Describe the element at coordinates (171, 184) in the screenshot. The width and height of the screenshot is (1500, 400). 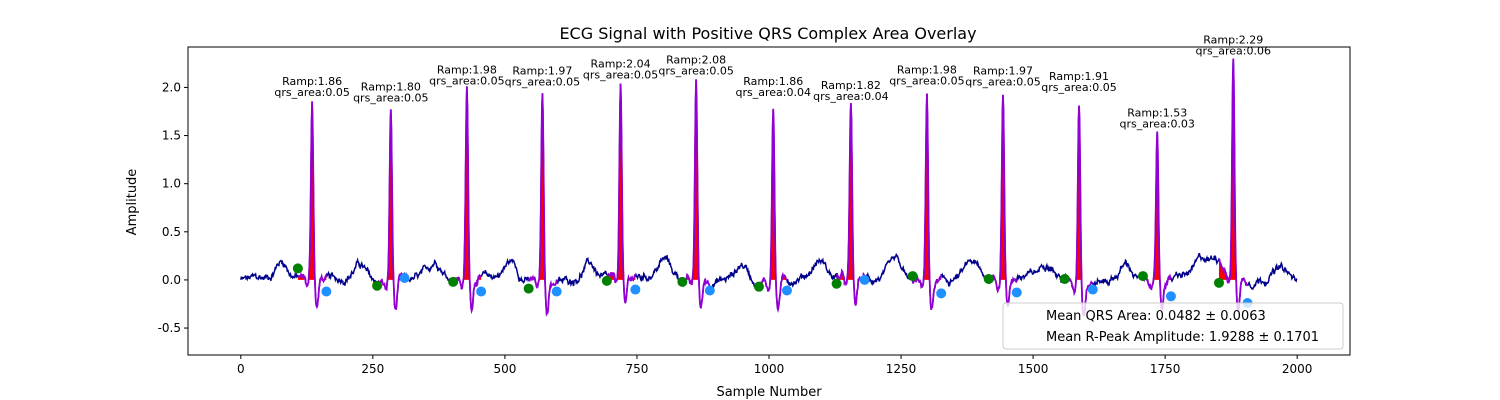
I see `y-tick-label: 1.0` at that location.